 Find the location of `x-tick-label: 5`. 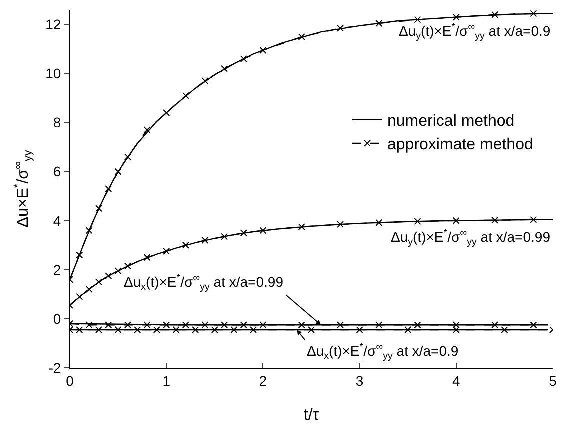

x-tick-label: 5 is located at coordinates (553, 380).